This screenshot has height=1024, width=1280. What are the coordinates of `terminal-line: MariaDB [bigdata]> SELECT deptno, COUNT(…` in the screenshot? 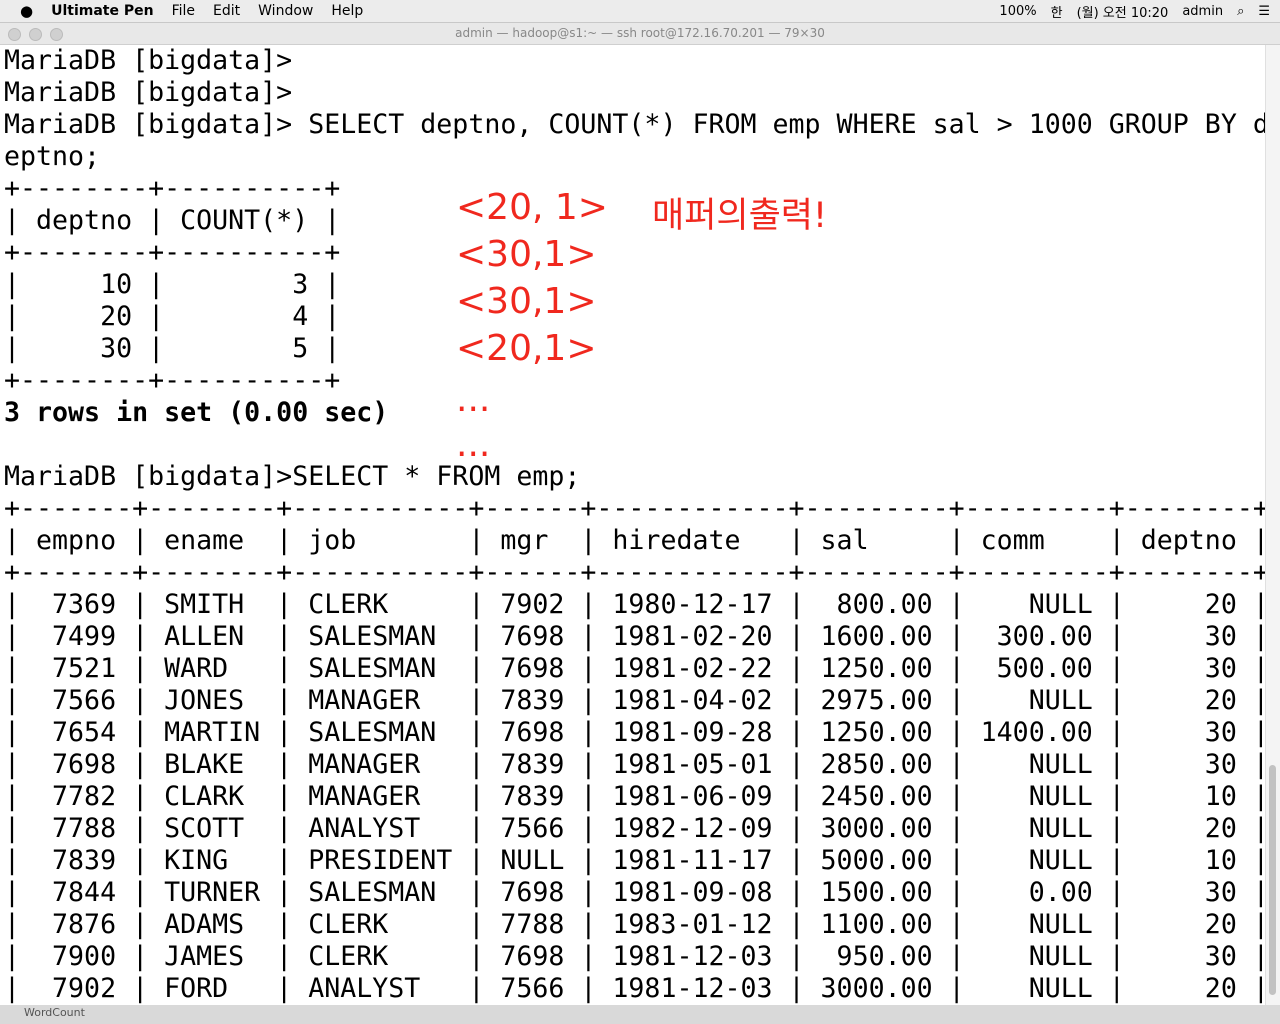 It's located at (636, 124).